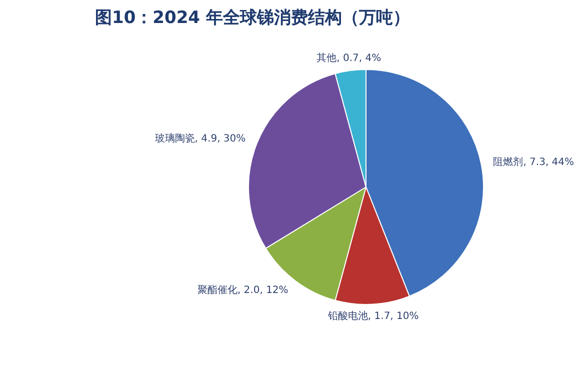 The height and width of the screenshot is (378, 588). I want to click on slice-label: 铅酸电池, 1.7, 10%, so click(372, 316).